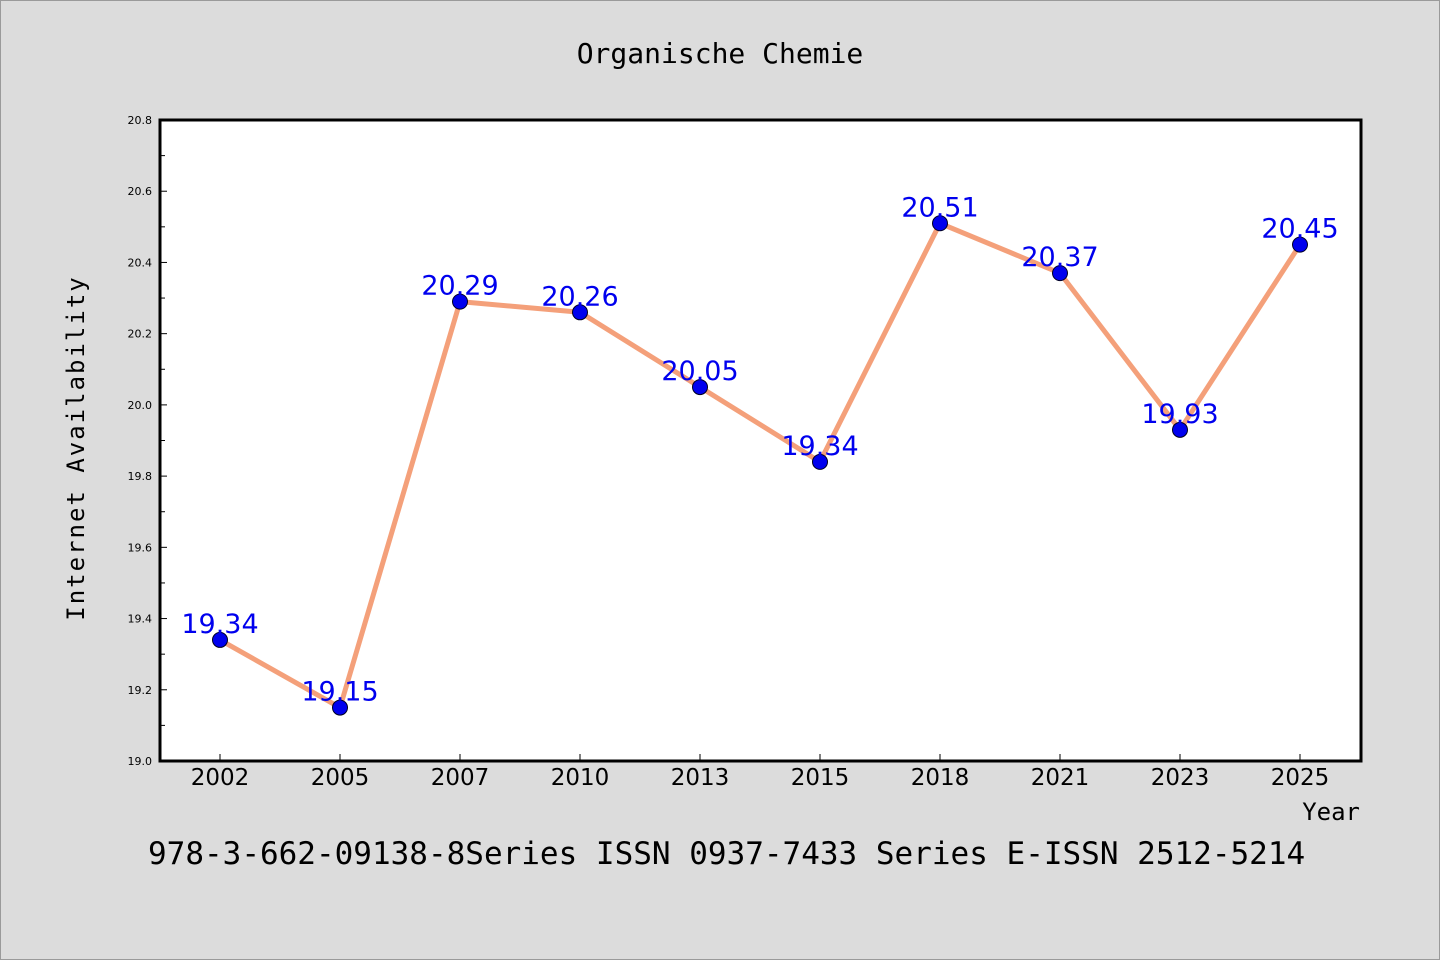 This screenshot has height=960, width=1440. Describe the element at coordinates (760, 772) in the screenshot. I see `x-axis: 2002 2005 2007 2010 2013 2015 2018 2021 2023 2025` at that location.